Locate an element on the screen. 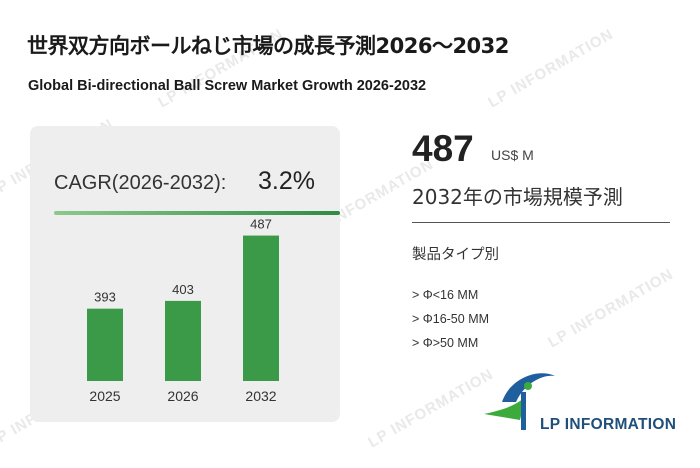  divider is located at coordinates (541, 222).